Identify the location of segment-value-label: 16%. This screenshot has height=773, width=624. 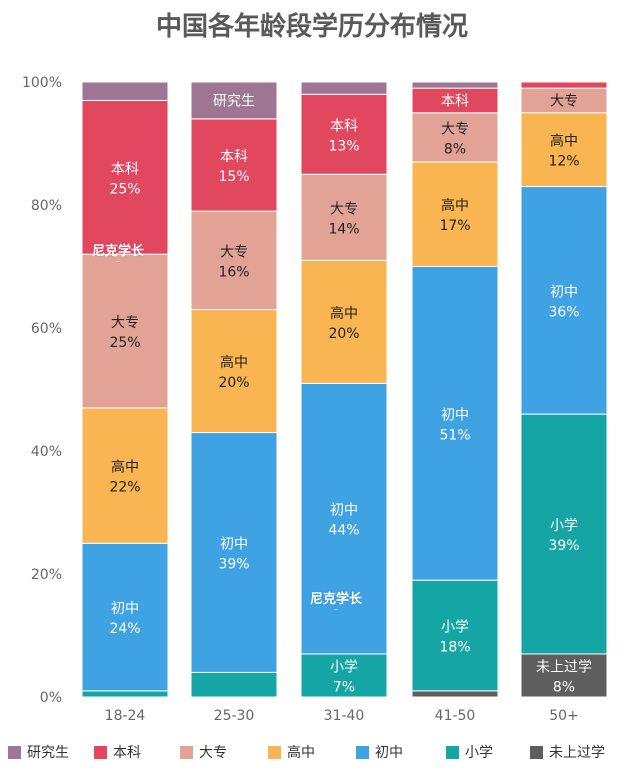
(233, 272).